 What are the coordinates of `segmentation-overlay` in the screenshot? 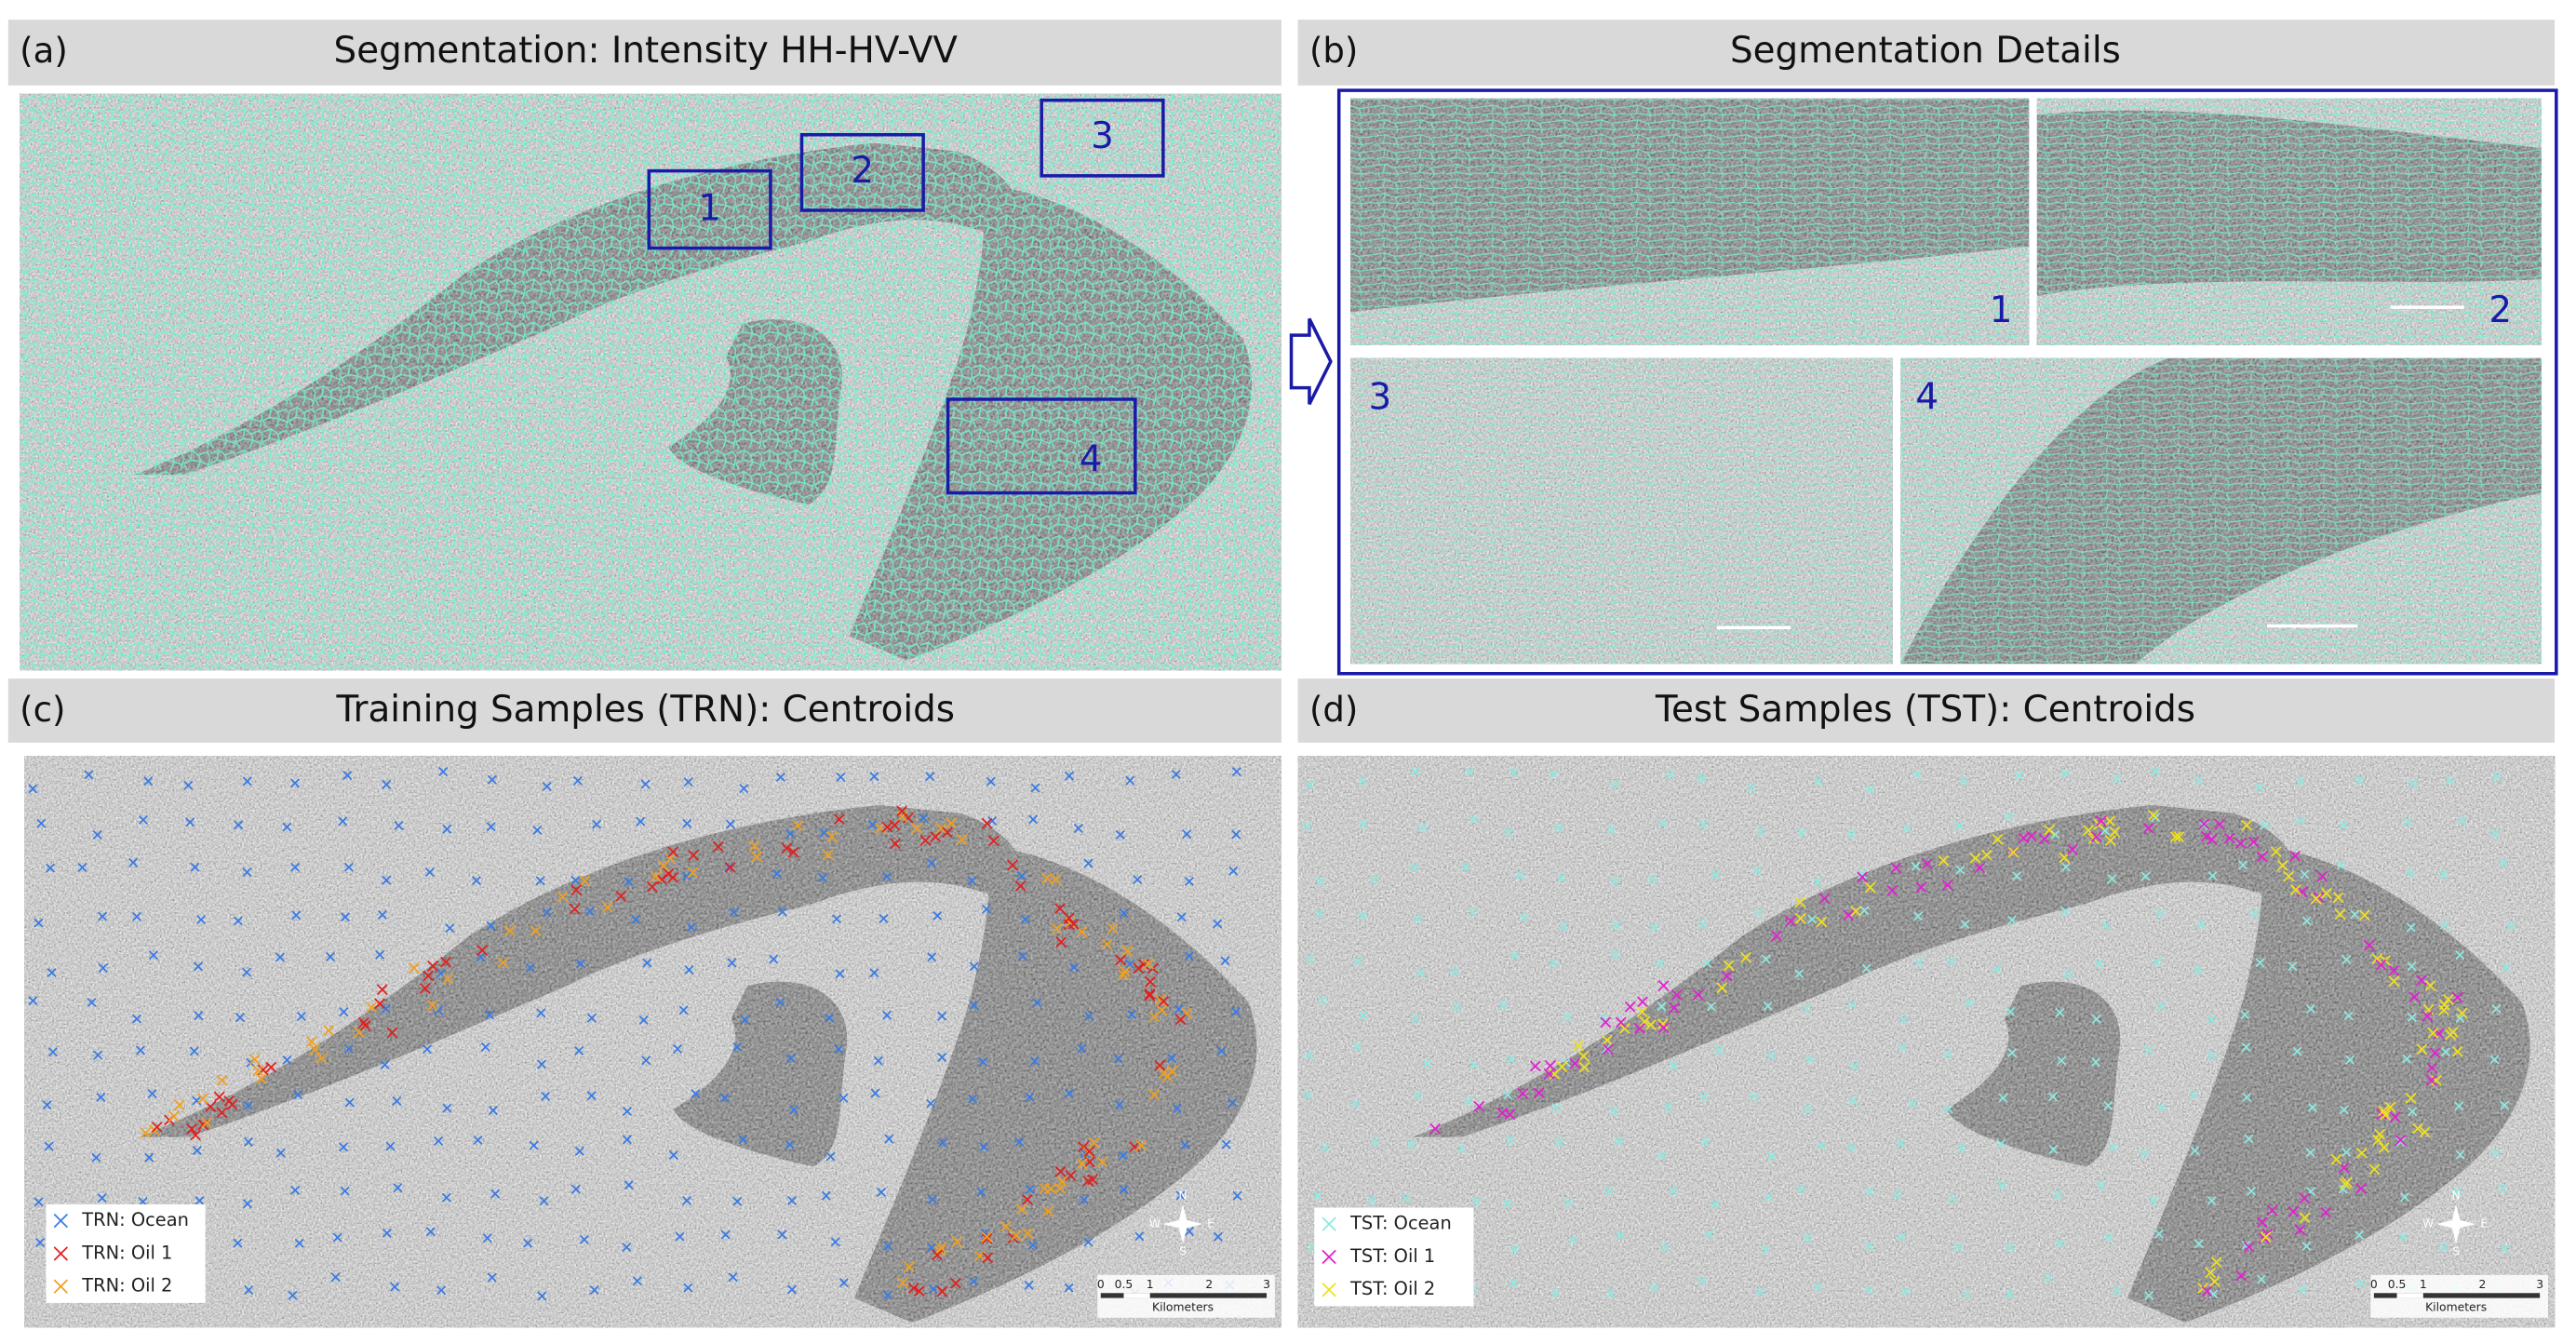 It's located at (2221, 511).